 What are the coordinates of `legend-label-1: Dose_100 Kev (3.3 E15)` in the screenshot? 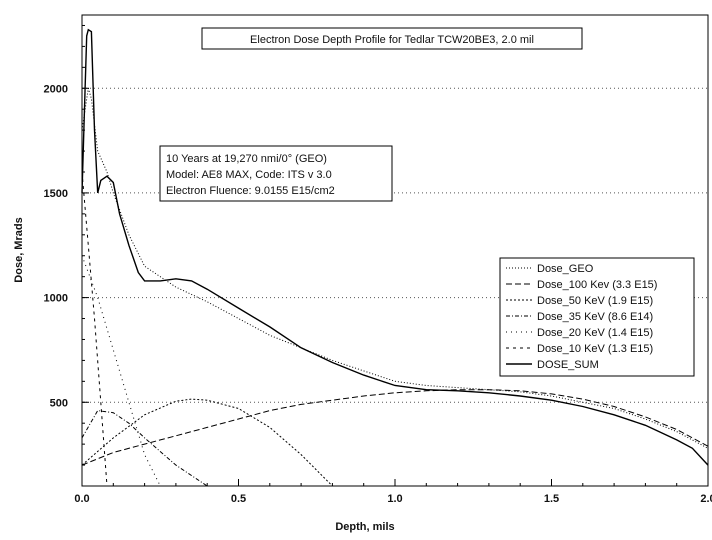 It's located at (597, 285).